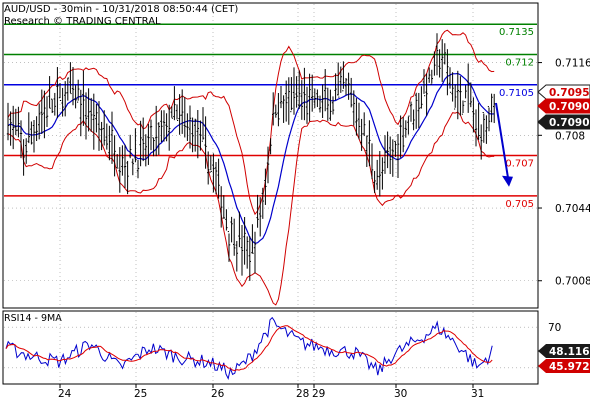 This screenshot has width=590, height=400. Describe the element at coordinates (572, 282) in the screenshot. I see `y-tick-label: 0.7008` at that location.